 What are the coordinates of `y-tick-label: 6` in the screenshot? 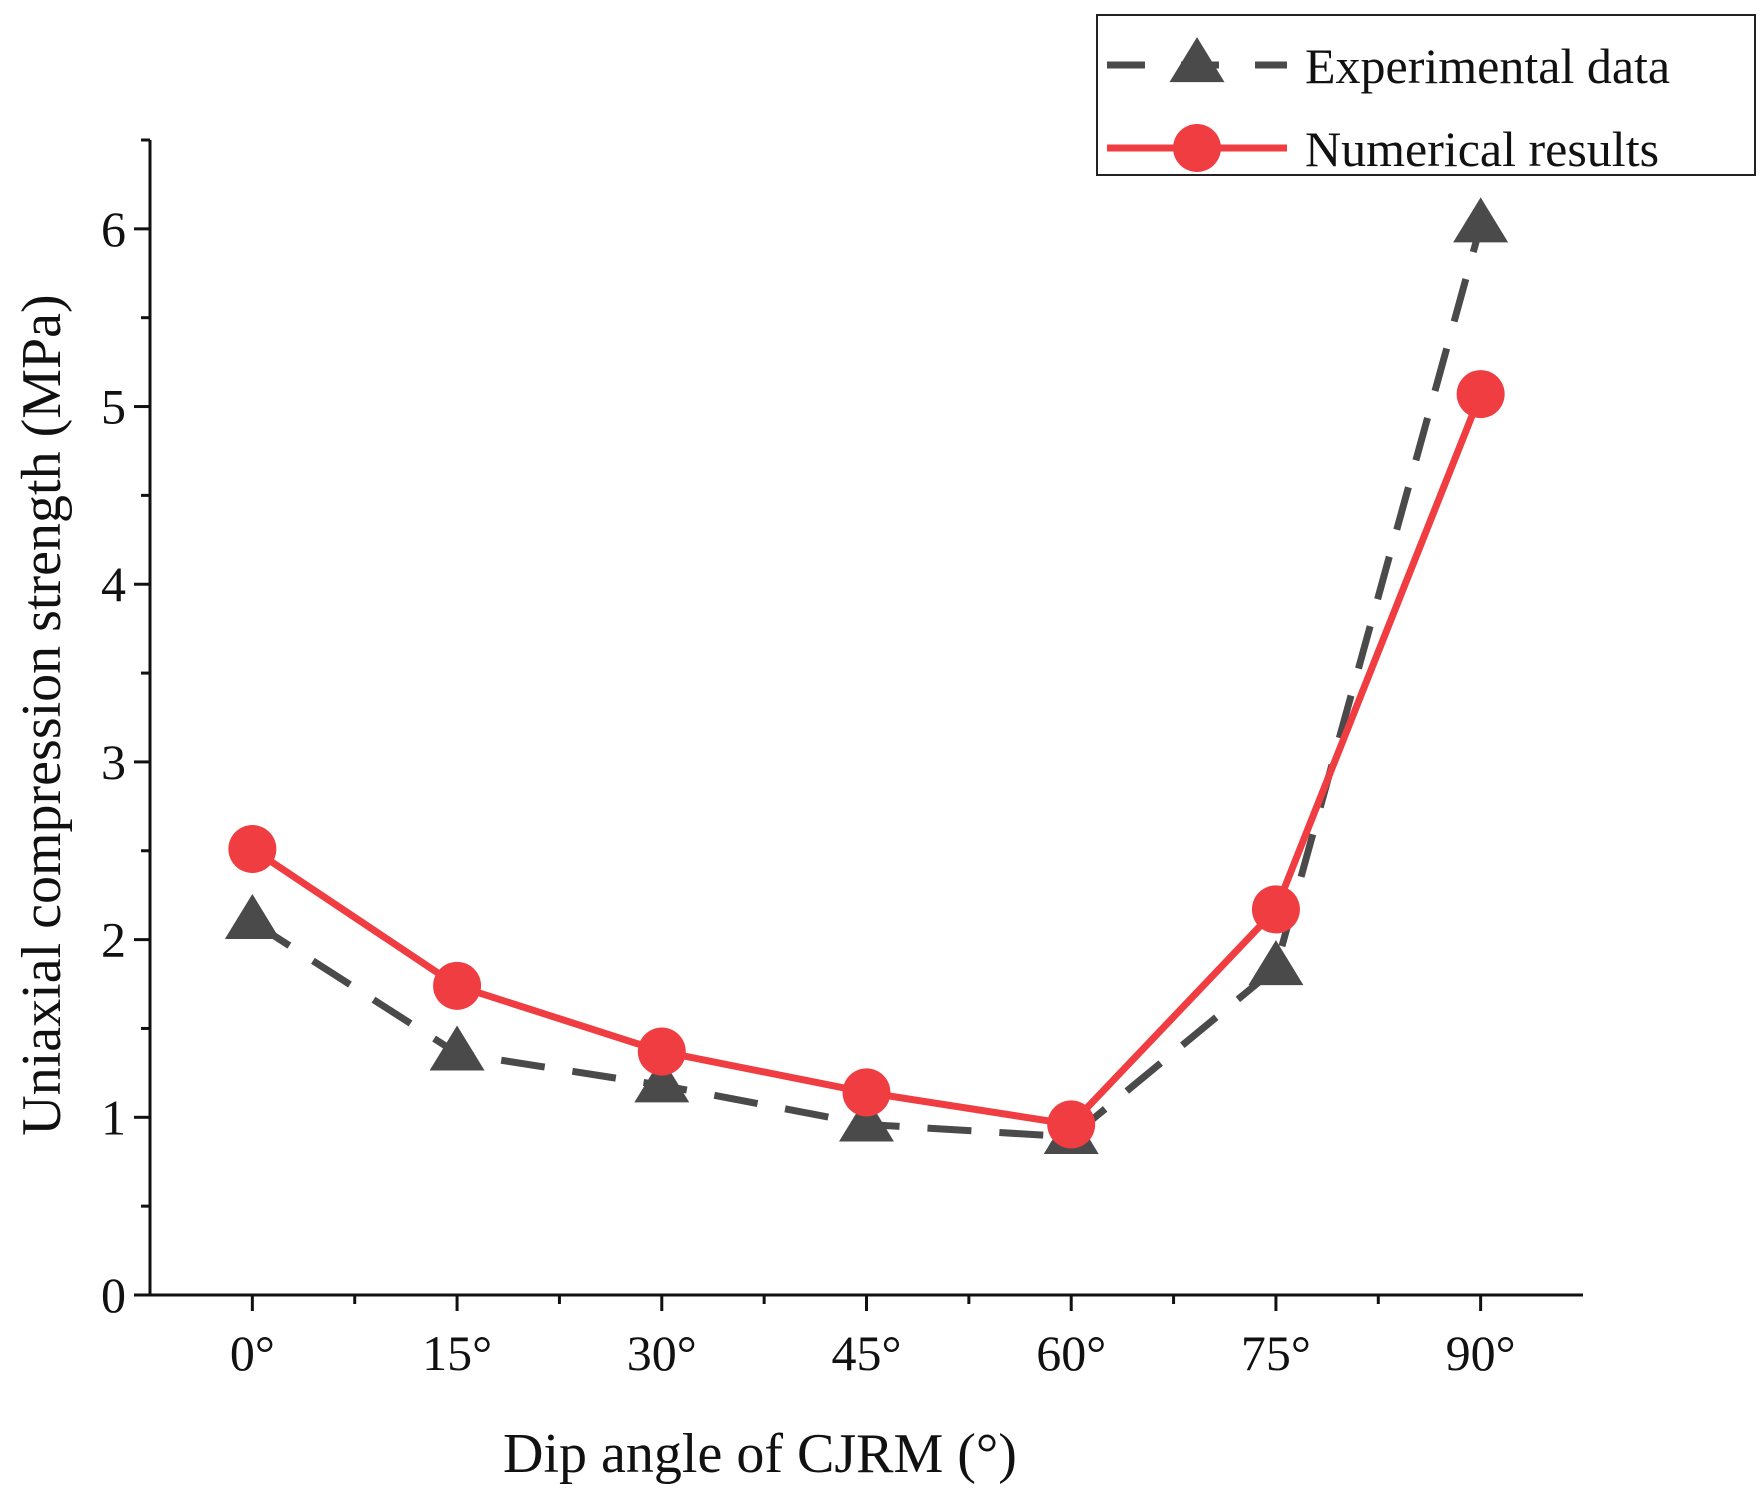 It's located at (113, 229).